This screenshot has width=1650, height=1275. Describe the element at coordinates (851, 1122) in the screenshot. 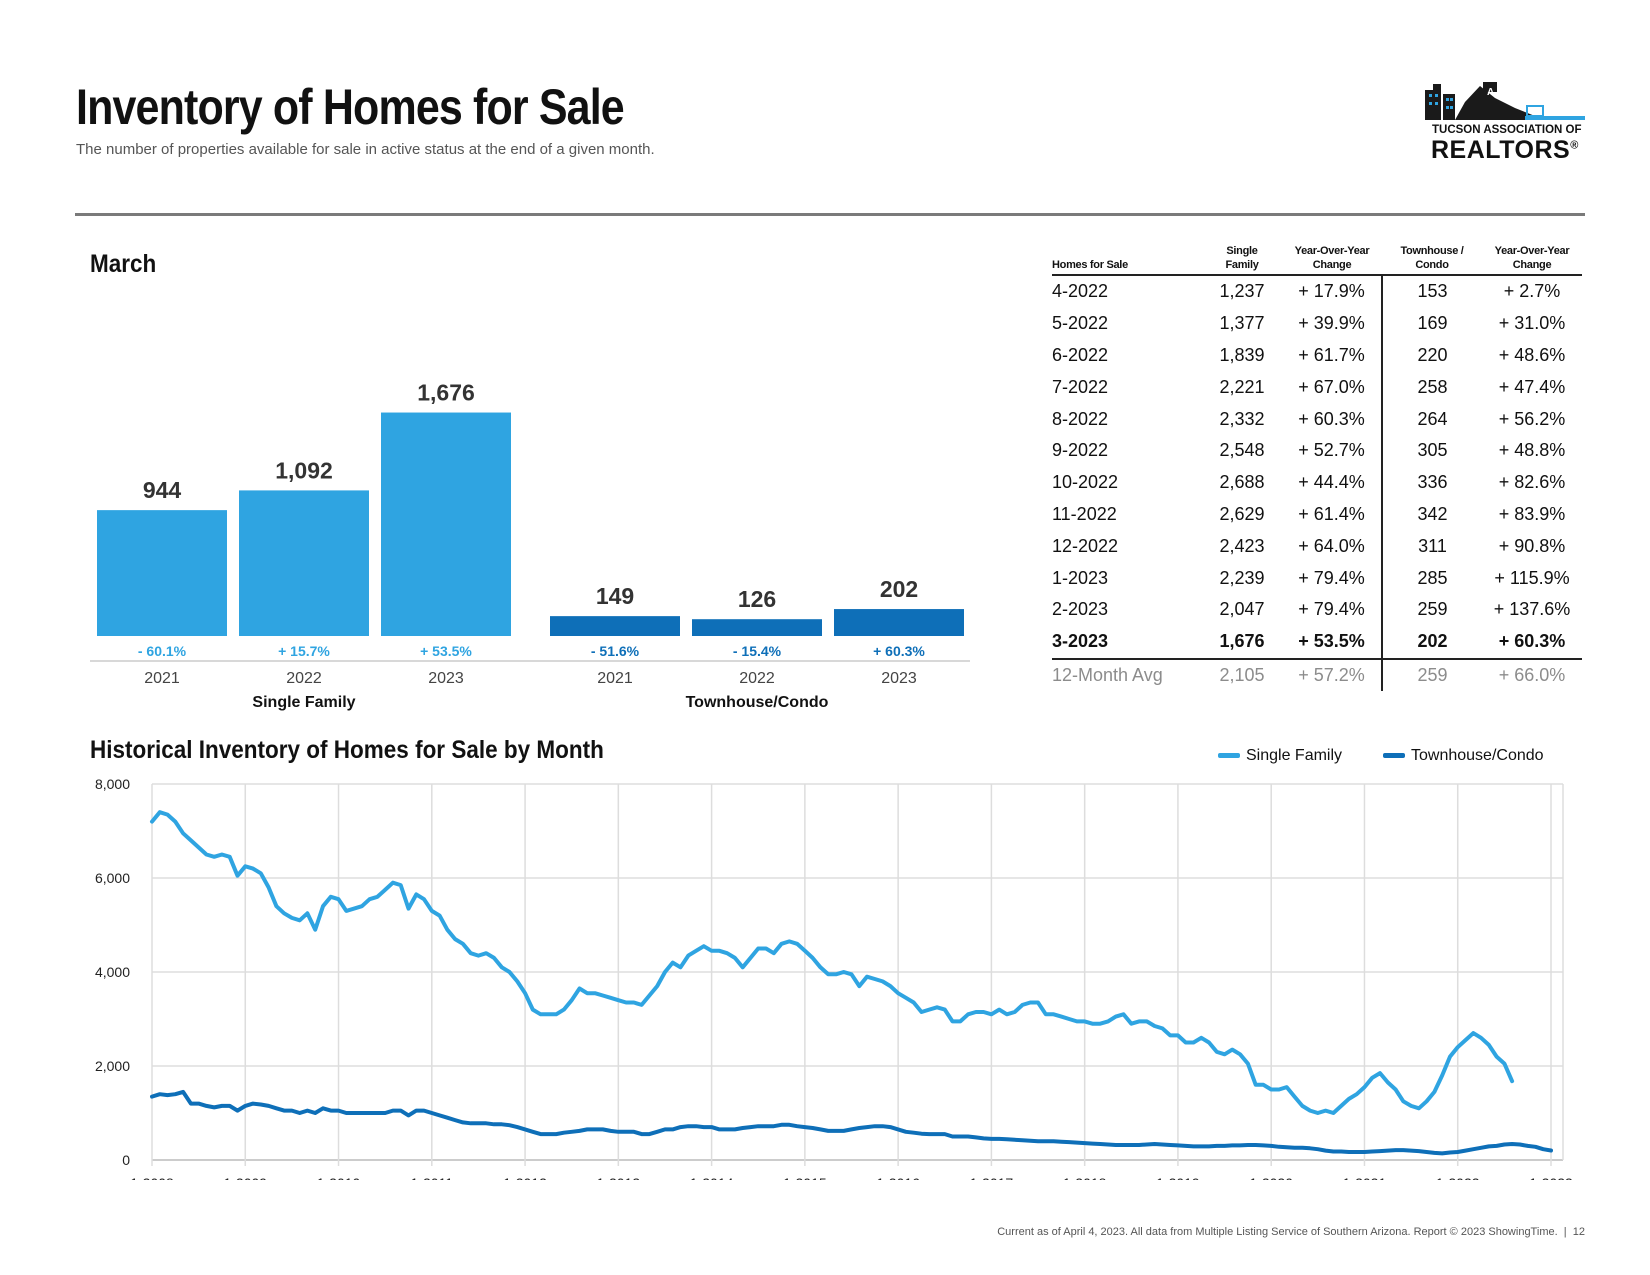

I see `series-line-townhouse` at that location.